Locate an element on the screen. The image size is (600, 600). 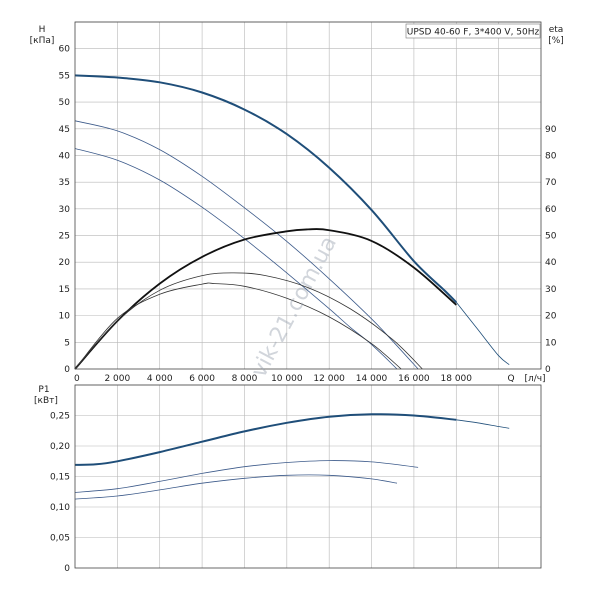
power-y-tick-labels: 0 0,05 0,10 0,15 0,20 0,25 is located at coordinates (60, 493).